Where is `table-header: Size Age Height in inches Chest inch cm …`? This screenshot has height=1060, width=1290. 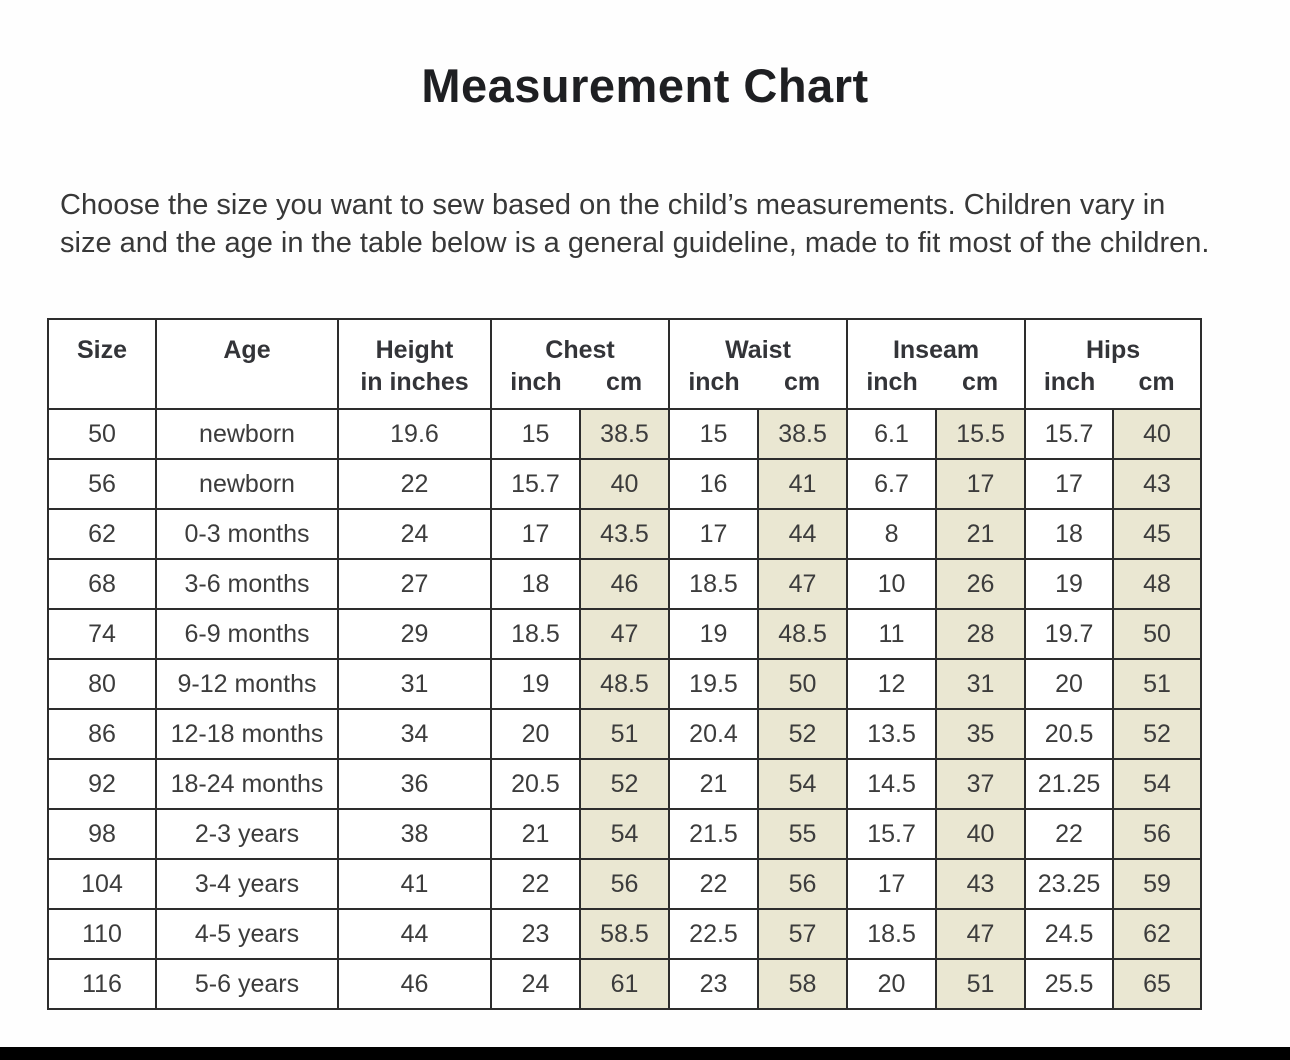 table-header: Size Age Height in inches Chest inch cm … is located at coordinates (625, 364).